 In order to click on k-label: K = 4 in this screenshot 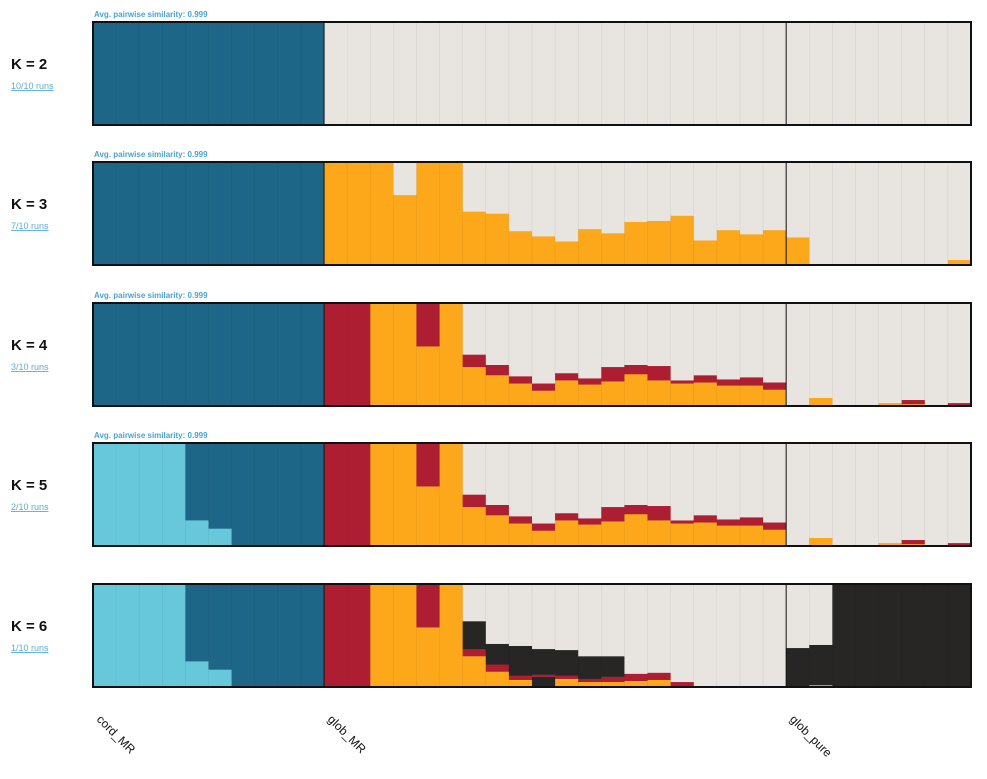, I will do `click(29, 345)`.